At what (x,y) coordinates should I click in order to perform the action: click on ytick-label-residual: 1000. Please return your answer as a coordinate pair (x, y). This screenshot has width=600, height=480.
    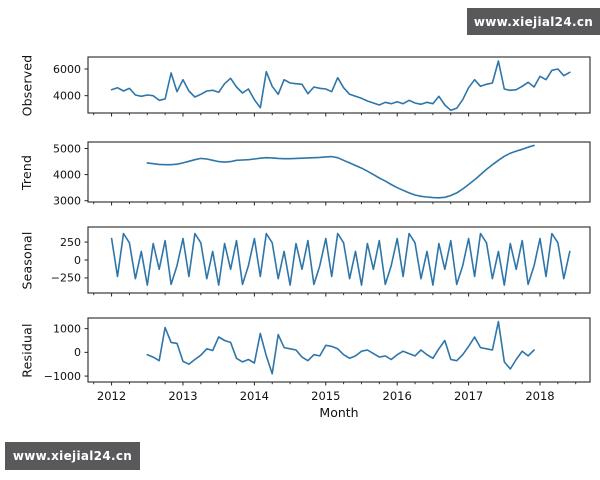
    Looking at the image, I should click on (67, 328).